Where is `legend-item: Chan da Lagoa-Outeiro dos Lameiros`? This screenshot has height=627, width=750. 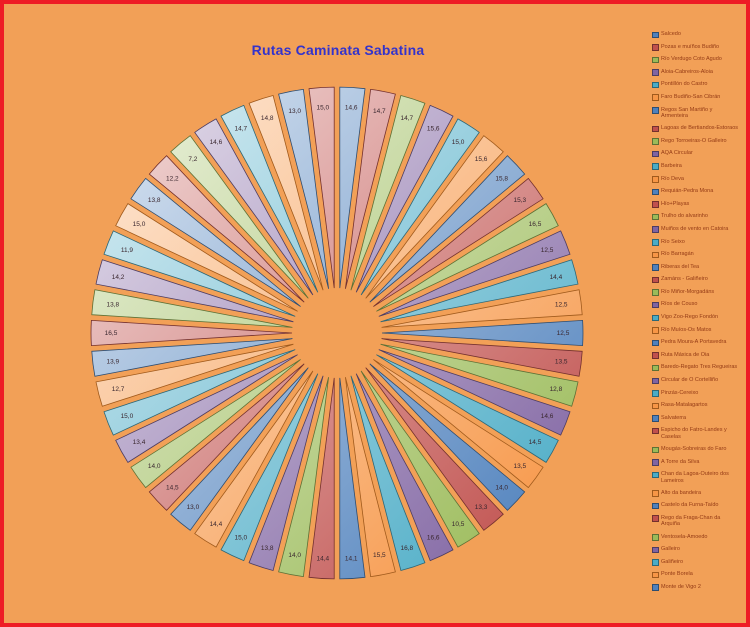 legend-item: Chan da Lagoa-Outeiro dos Lameiros is located at coordinates (699, 477).